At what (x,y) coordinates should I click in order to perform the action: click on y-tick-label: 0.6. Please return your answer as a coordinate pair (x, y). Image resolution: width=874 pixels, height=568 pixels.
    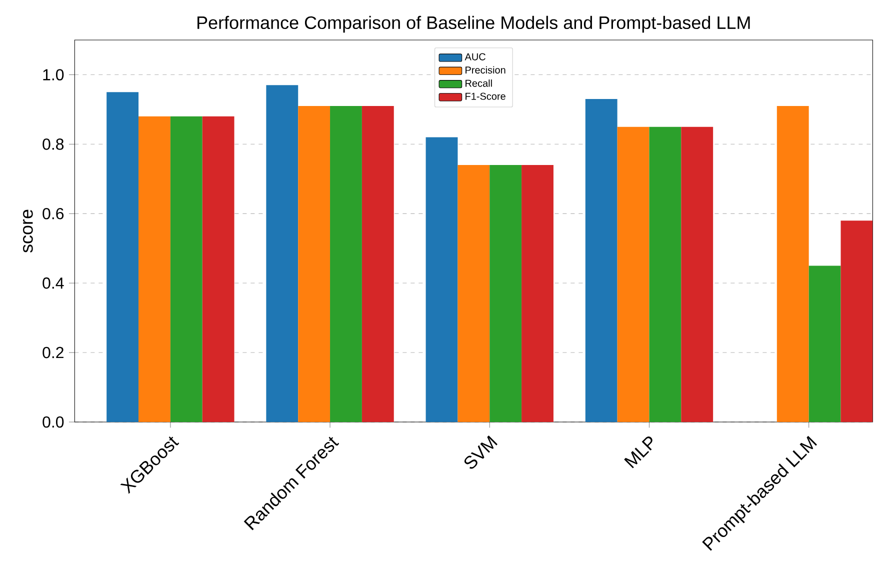
    Looking at the image, I should click on (53, 214).